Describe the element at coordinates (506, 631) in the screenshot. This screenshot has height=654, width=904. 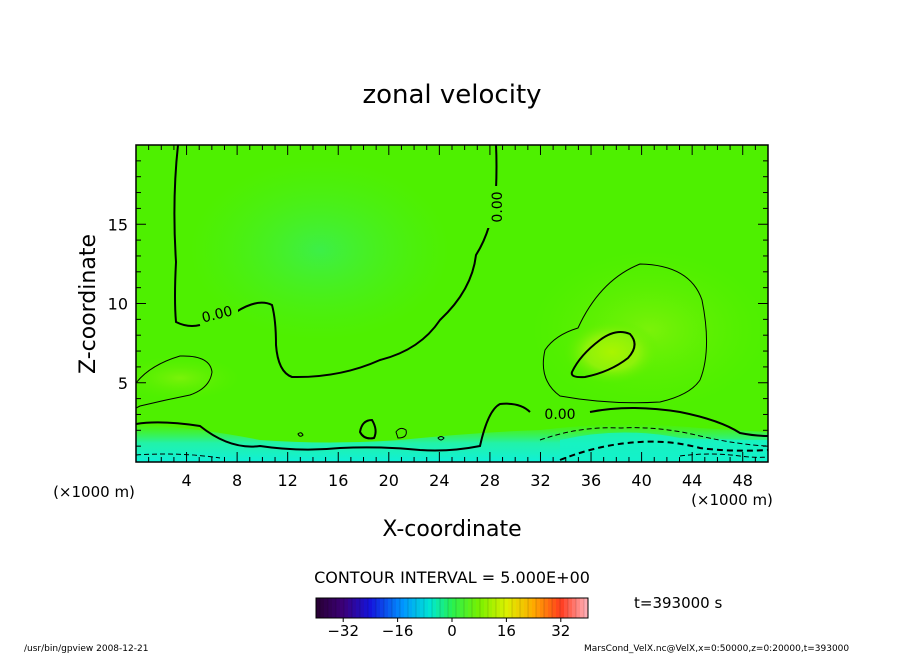
I see `colorbar-tick-label: 16` at that location.